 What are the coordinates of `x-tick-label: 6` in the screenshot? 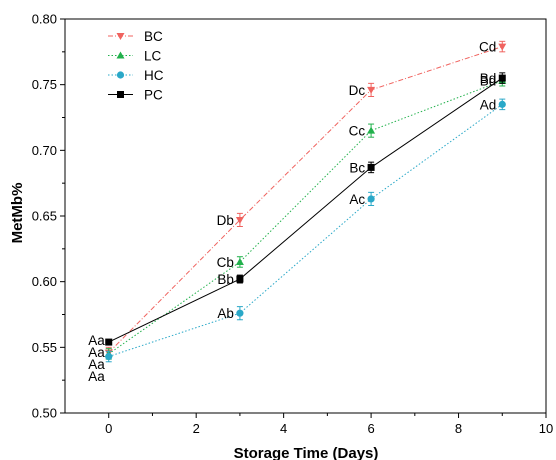 It's located at (370, 428).